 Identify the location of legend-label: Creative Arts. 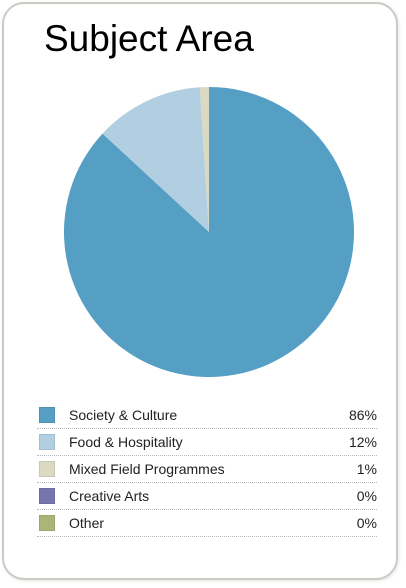
(109, 496).